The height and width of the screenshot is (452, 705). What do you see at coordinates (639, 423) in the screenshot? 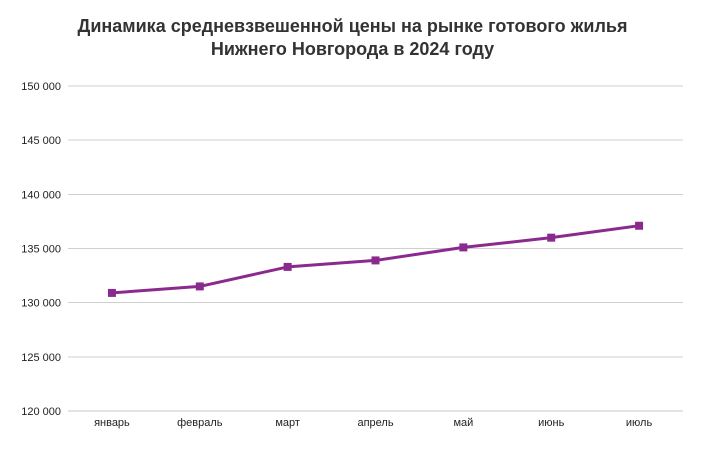
I see `x-tick-label: июль` at bounding box center [639, 423].